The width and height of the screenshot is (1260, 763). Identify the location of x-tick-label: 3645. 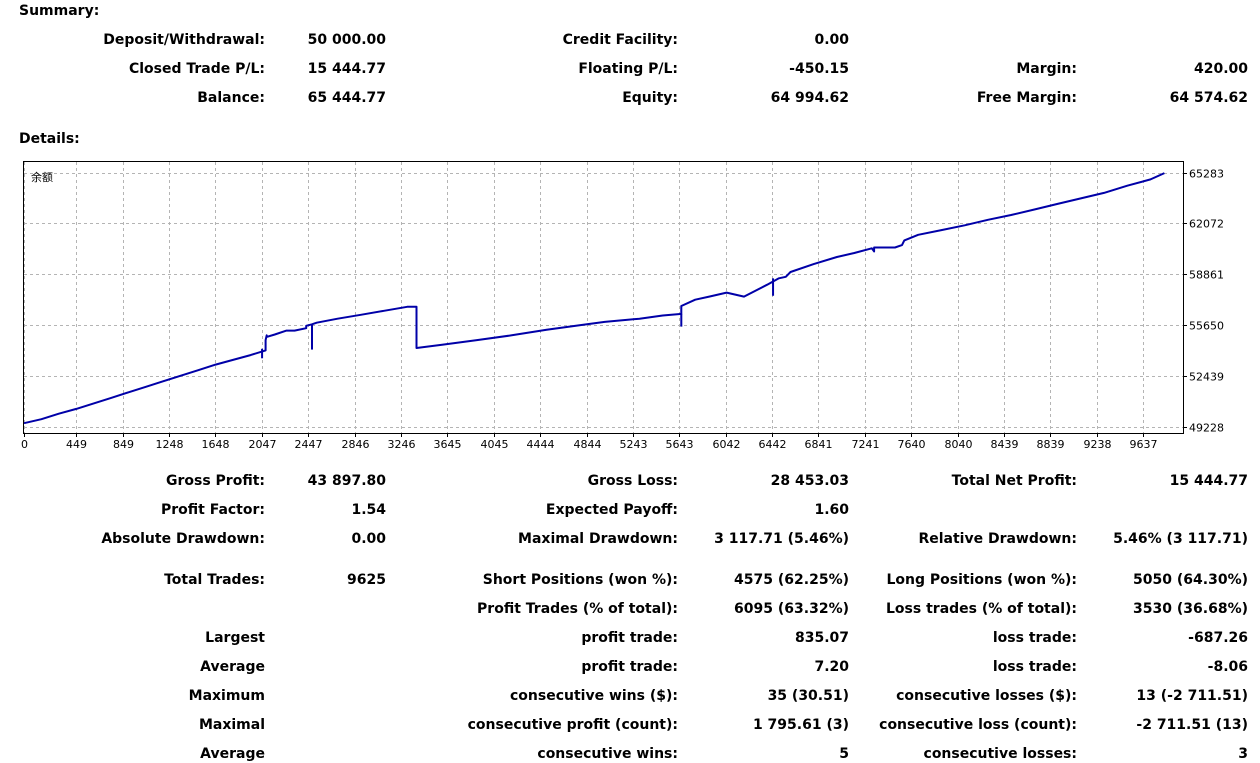
(448, 444).